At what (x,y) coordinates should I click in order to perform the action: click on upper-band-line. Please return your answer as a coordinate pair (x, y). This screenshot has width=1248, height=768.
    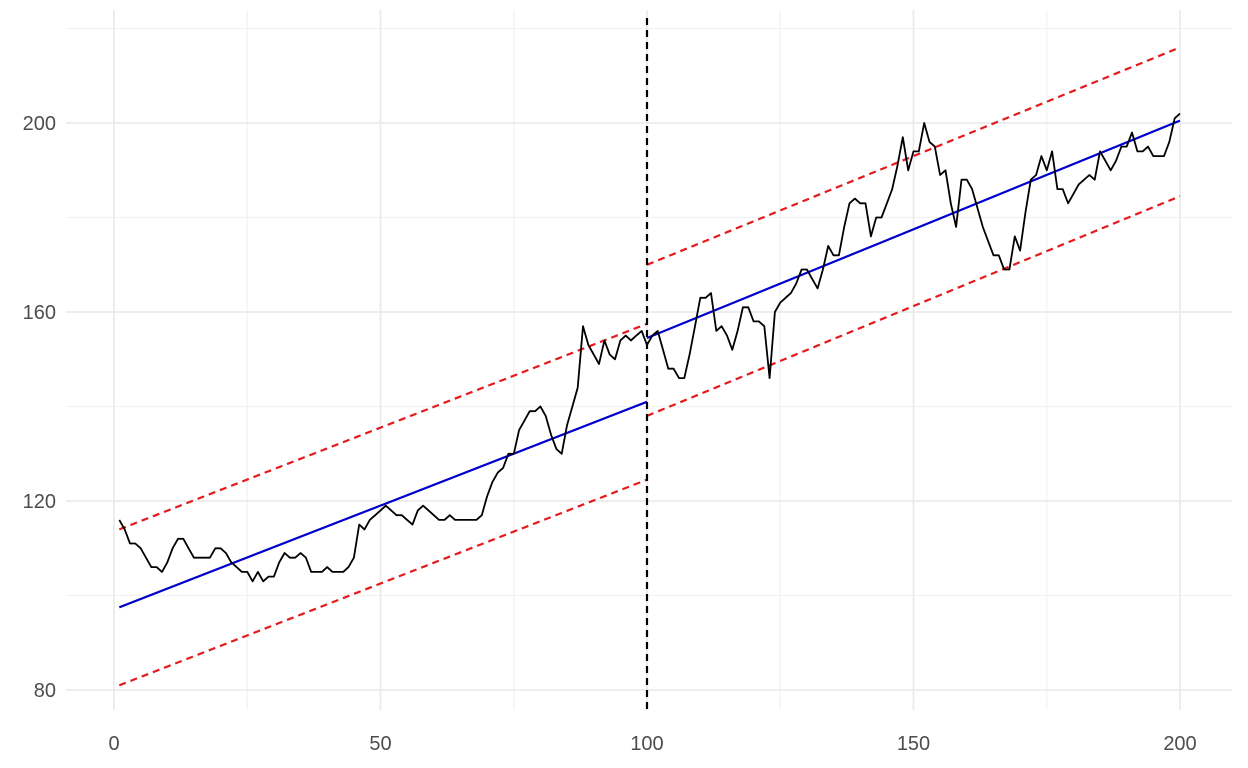
    Looking at the image, I should click on (383, 426).